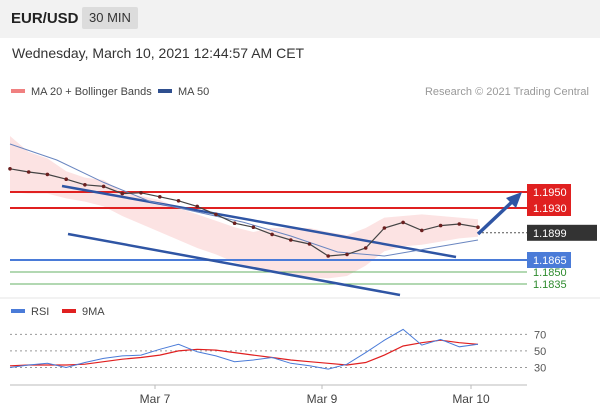 This screenshot has width=600, height=417. What do you see at coordinates (540, 368) in the screenshot?
I see `rsi-tick-30: 30` at bounding box center [540, 368].